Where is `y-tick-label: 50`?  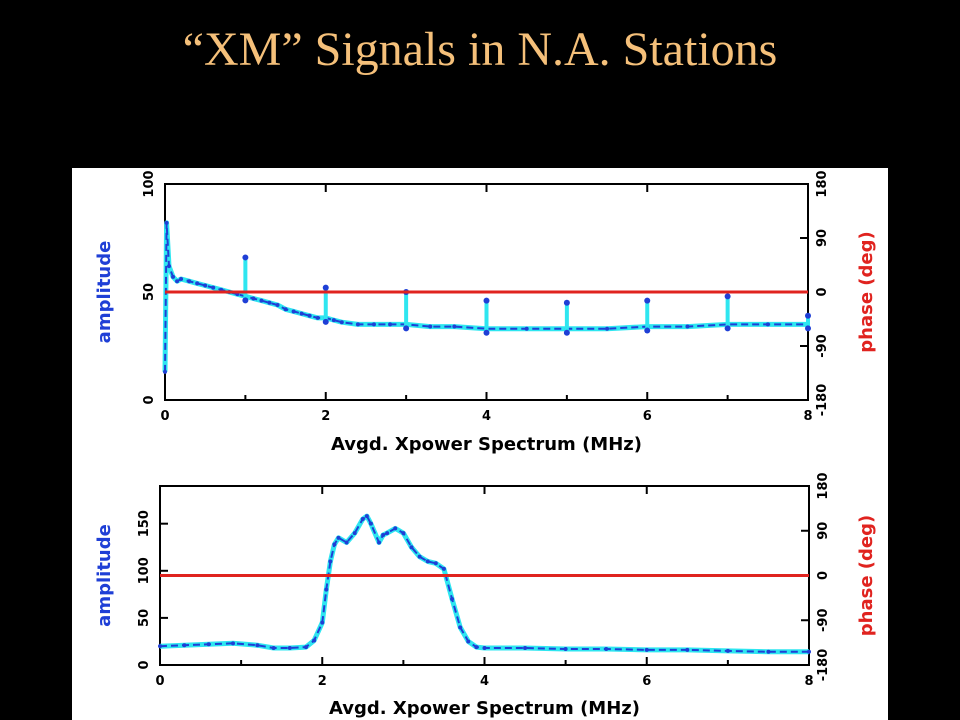
y-tick-label: 50 is located at coordinates (144, 618).